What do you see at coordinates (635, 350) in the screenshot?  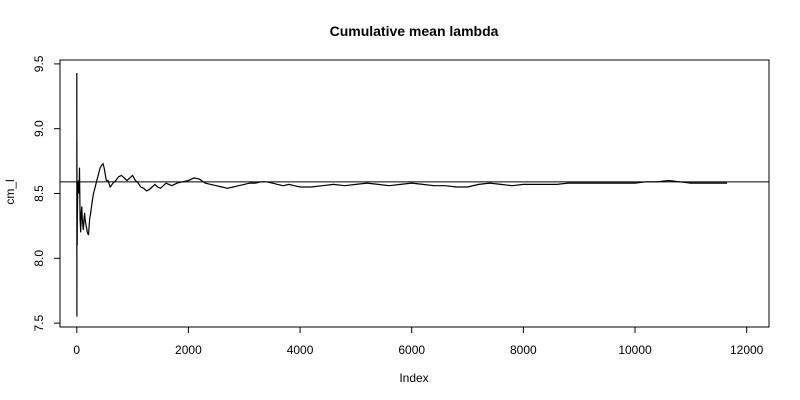 I see `x-tick-label: 10000` at bounding box center [635, 350].